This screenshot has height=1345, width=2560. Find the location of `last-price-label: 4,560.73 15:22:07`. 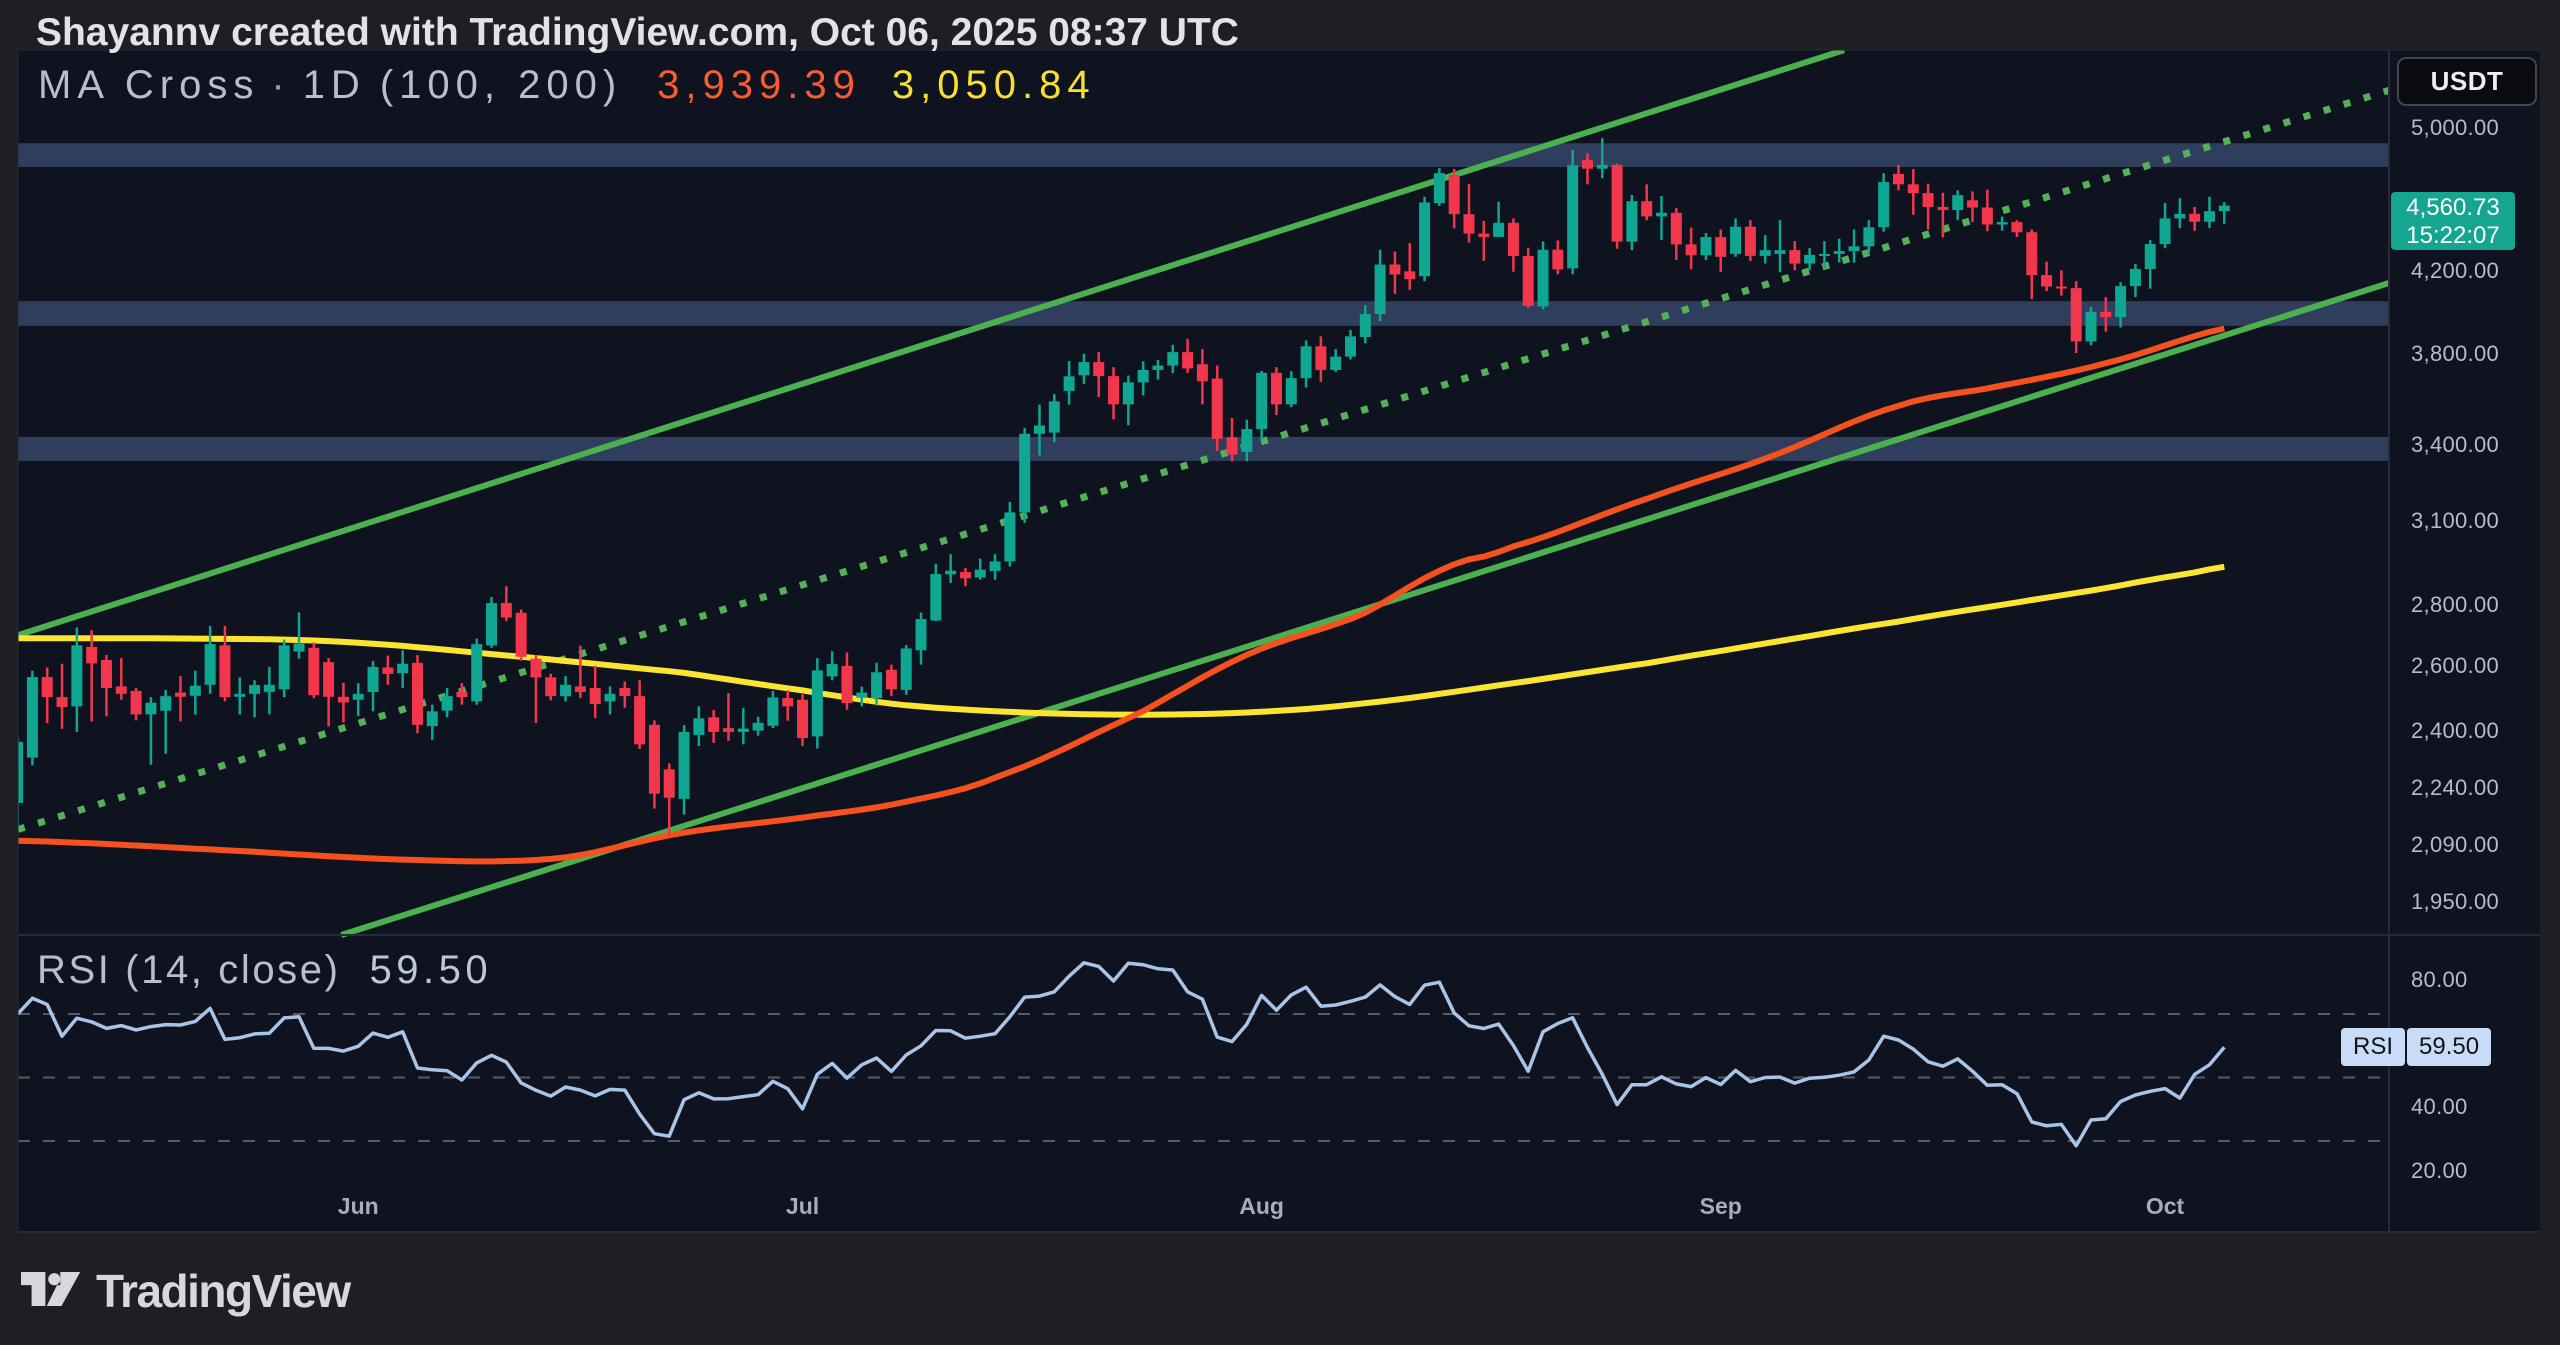

last-price-label: 4,560.73 15:22:07 is located at coordinates (2453, 221).